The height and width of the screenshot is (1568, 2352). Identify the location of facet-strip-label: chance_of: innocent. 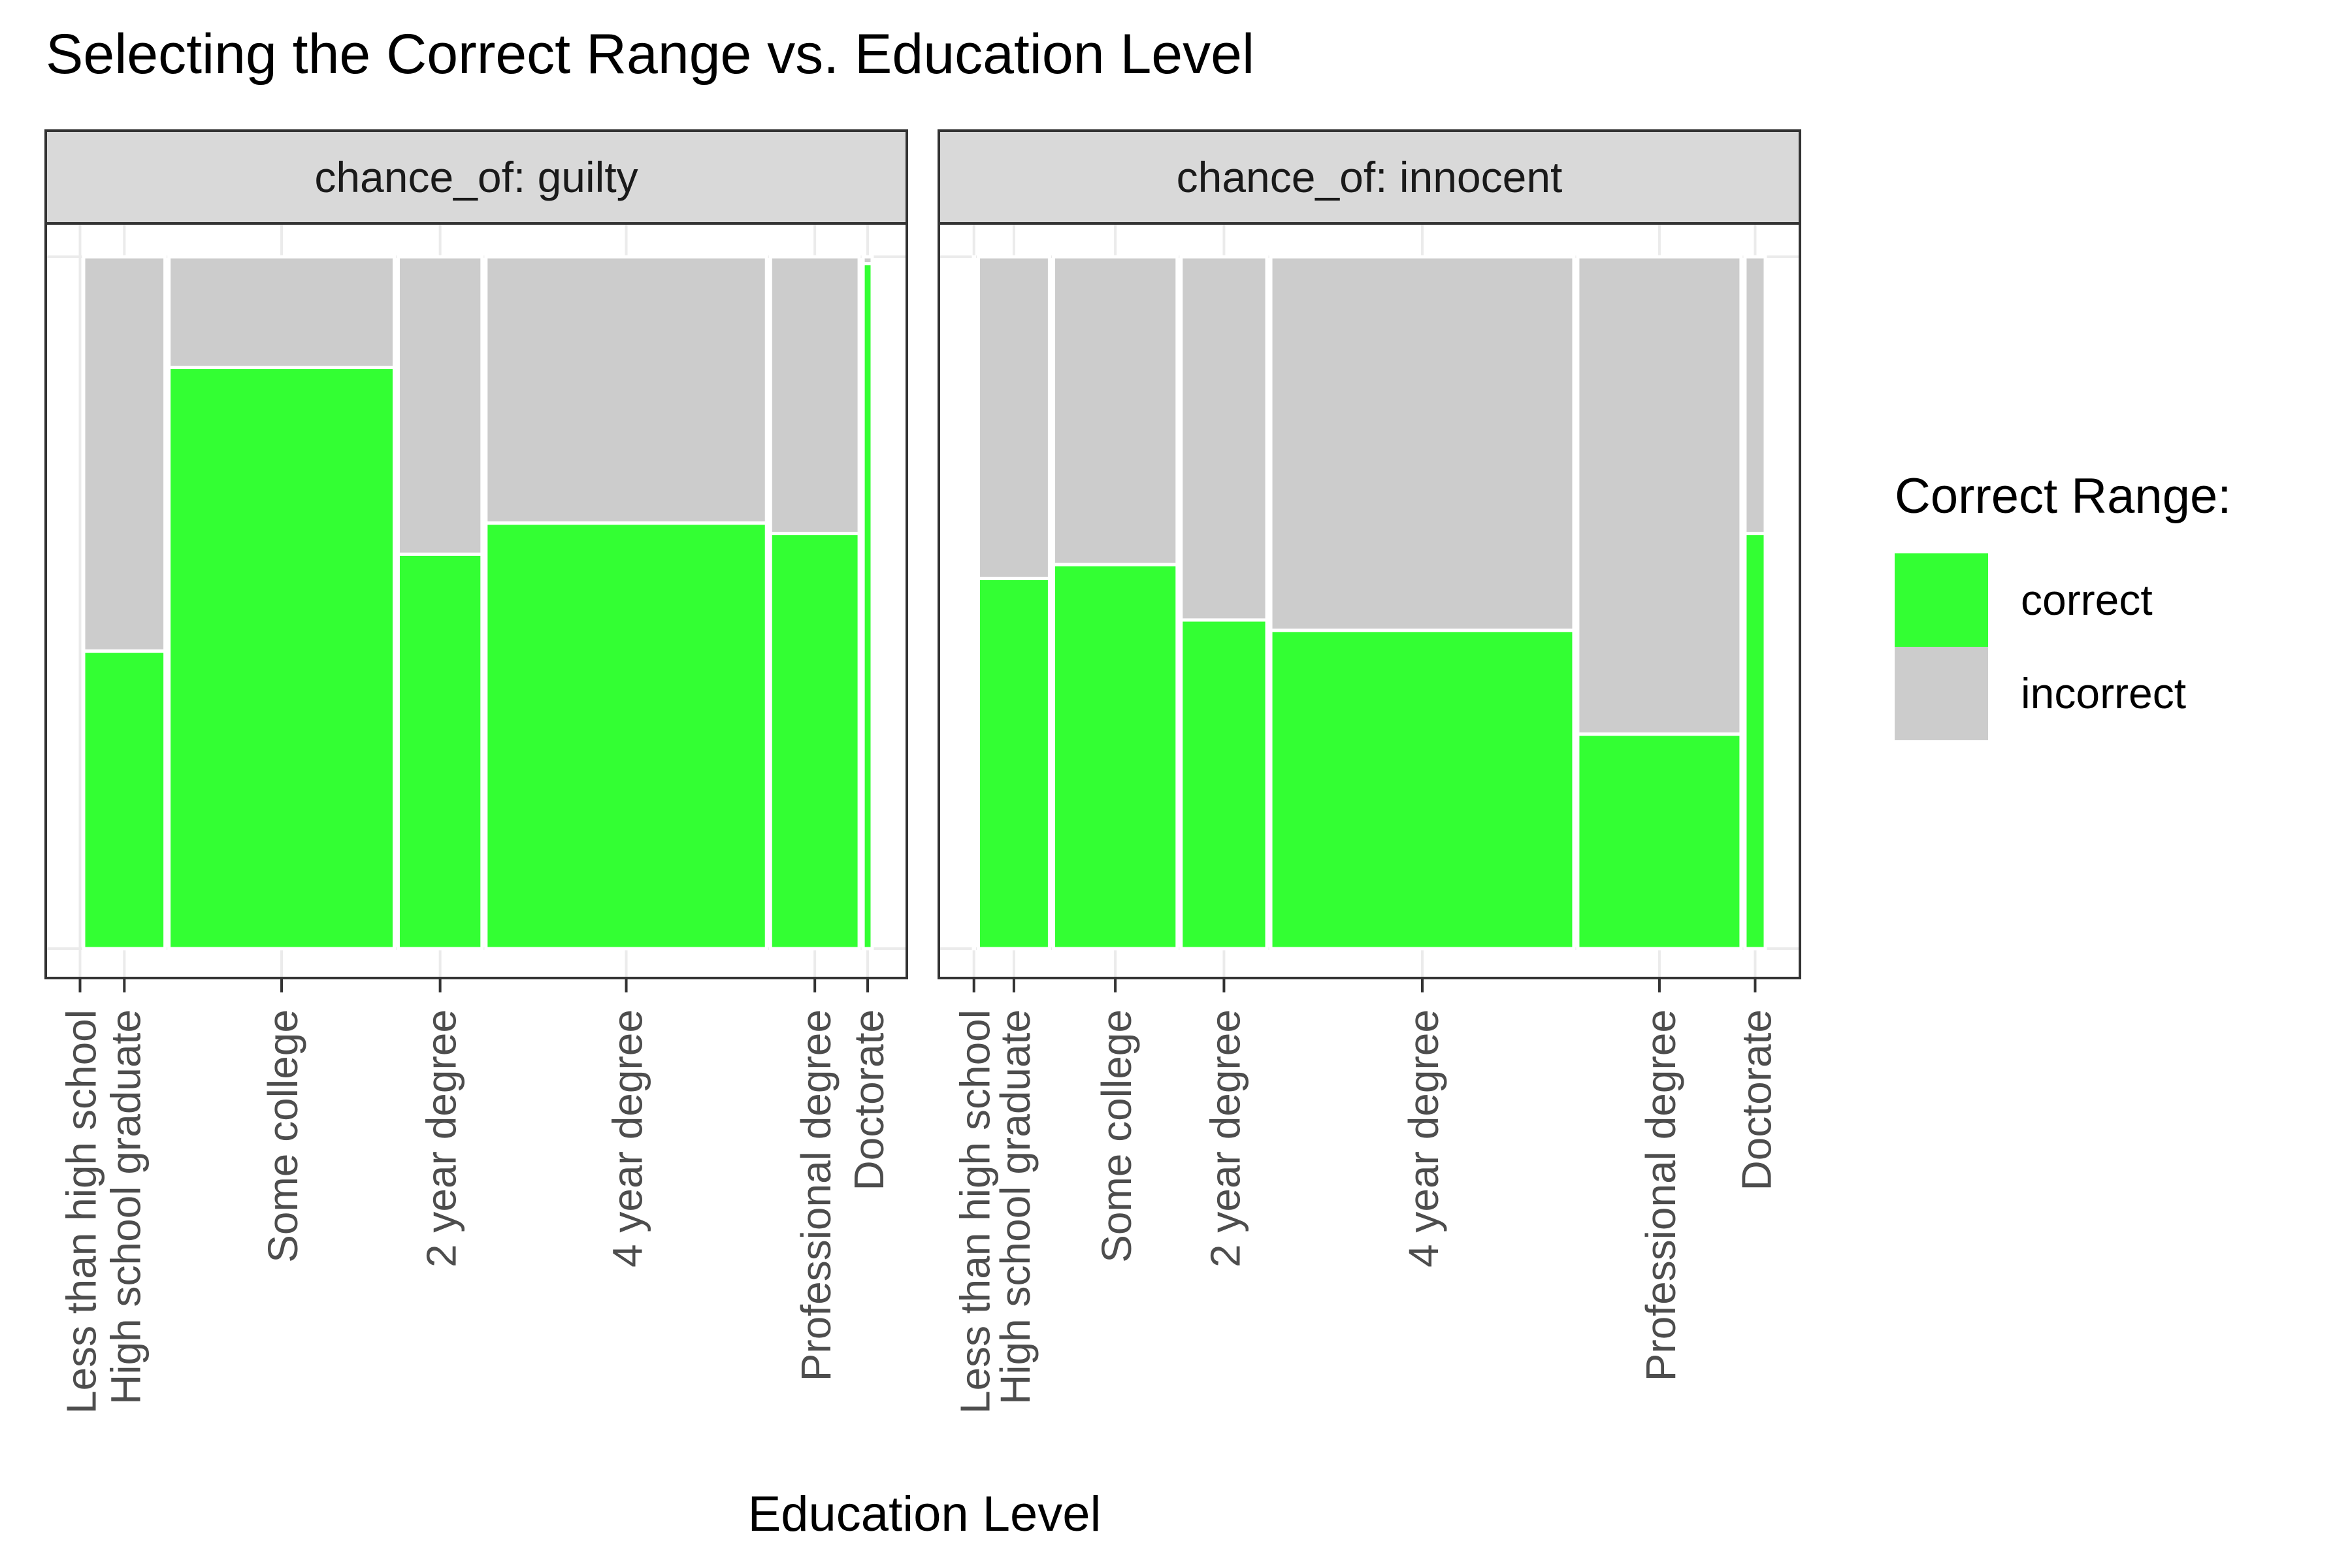
(1370, 177).